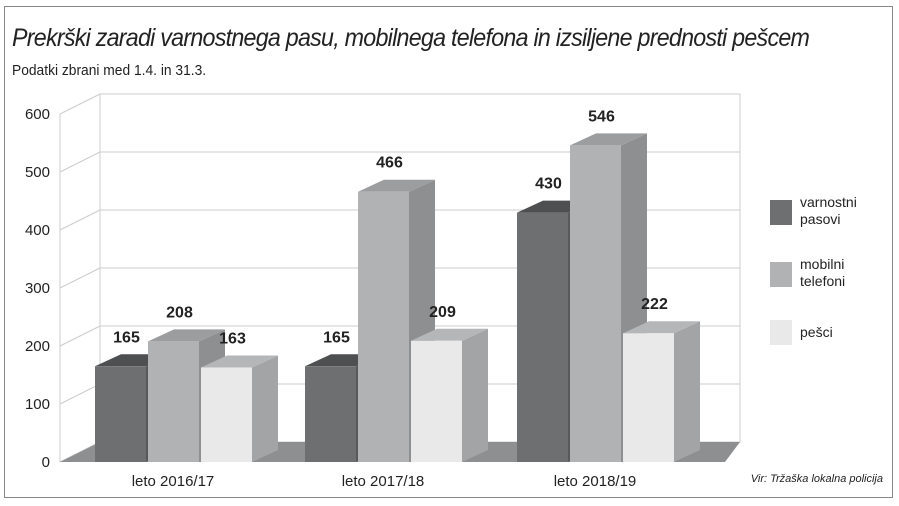  Describe the element at coordinates (37, 404) in the screenshot. I see `y-tick-label: 100` at that location.